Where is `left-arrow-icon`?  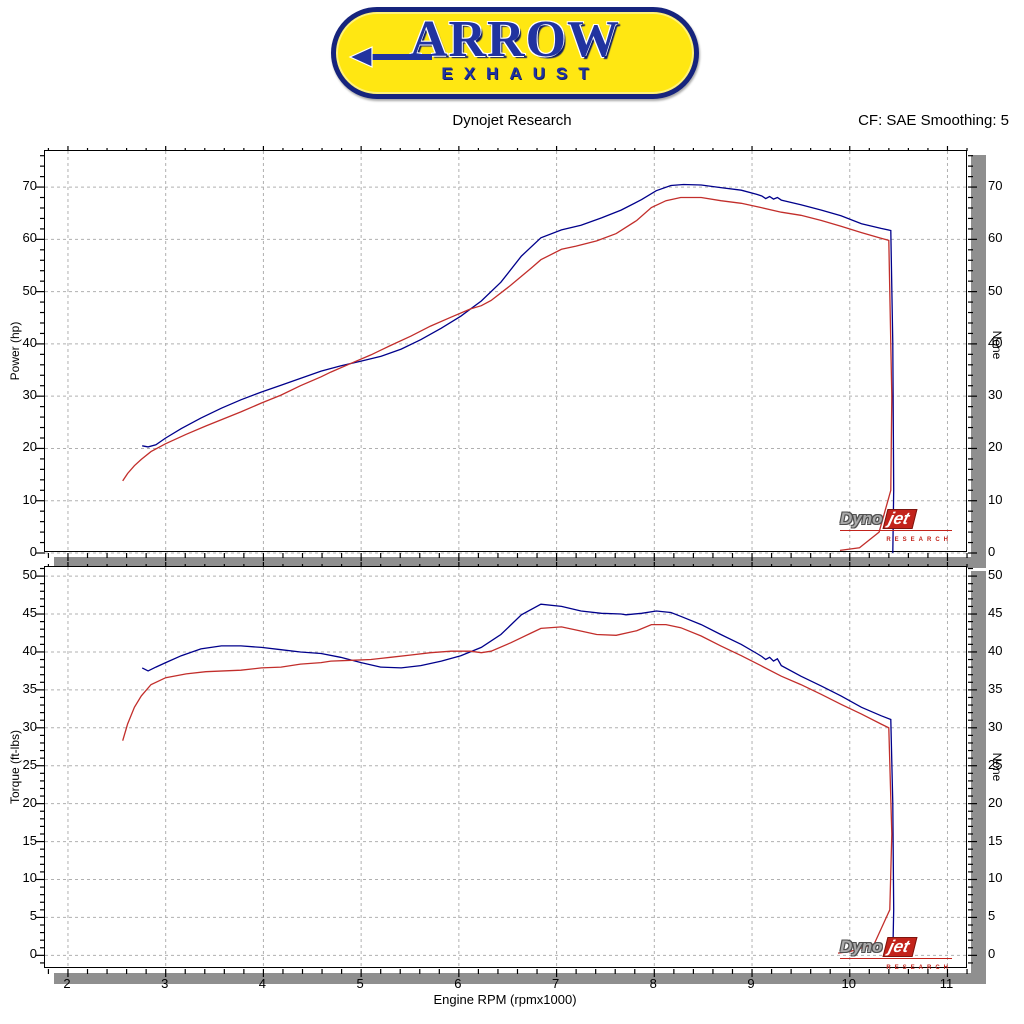
left-arrow-icon is located at coordinates (391, 59).